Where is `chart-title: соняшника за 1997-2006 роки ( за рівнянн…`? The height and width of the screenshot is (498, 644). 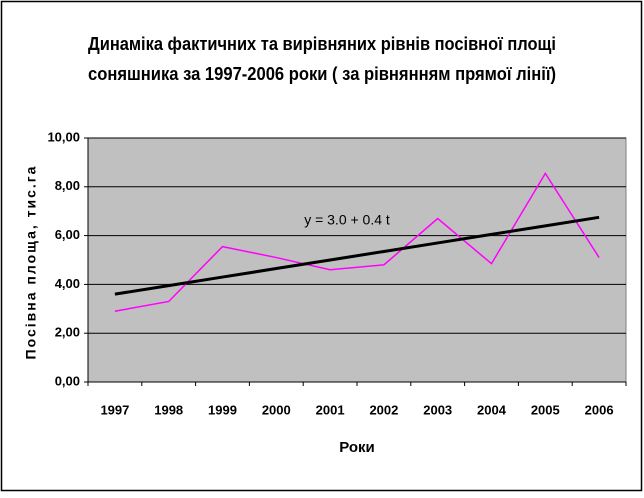
chart-title: соняшника за 1997-2006 роки ( за рівнянн… is located at coordinates (322, 74).